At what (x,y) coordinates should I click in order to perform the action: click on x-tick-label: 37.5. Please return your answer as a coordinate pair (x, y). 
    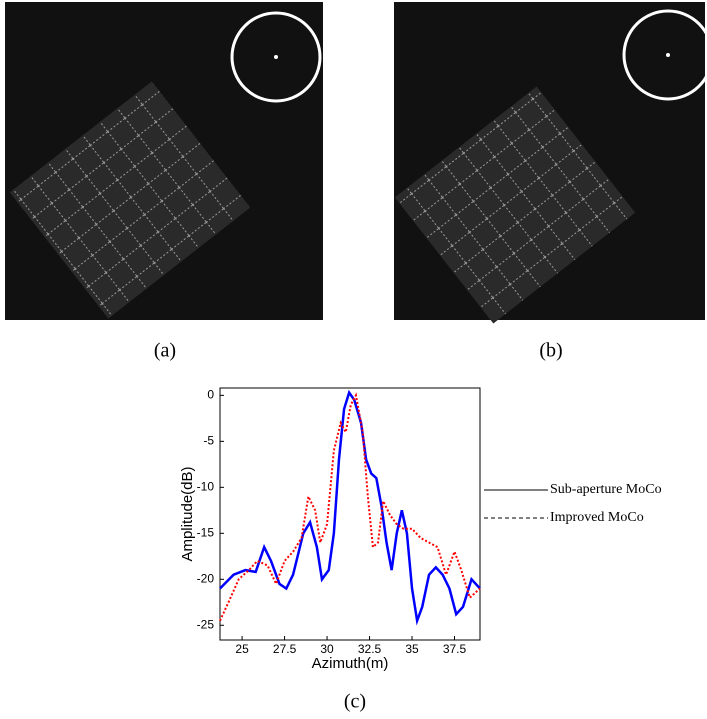
    Looking at the image, I should click on (455, 649).